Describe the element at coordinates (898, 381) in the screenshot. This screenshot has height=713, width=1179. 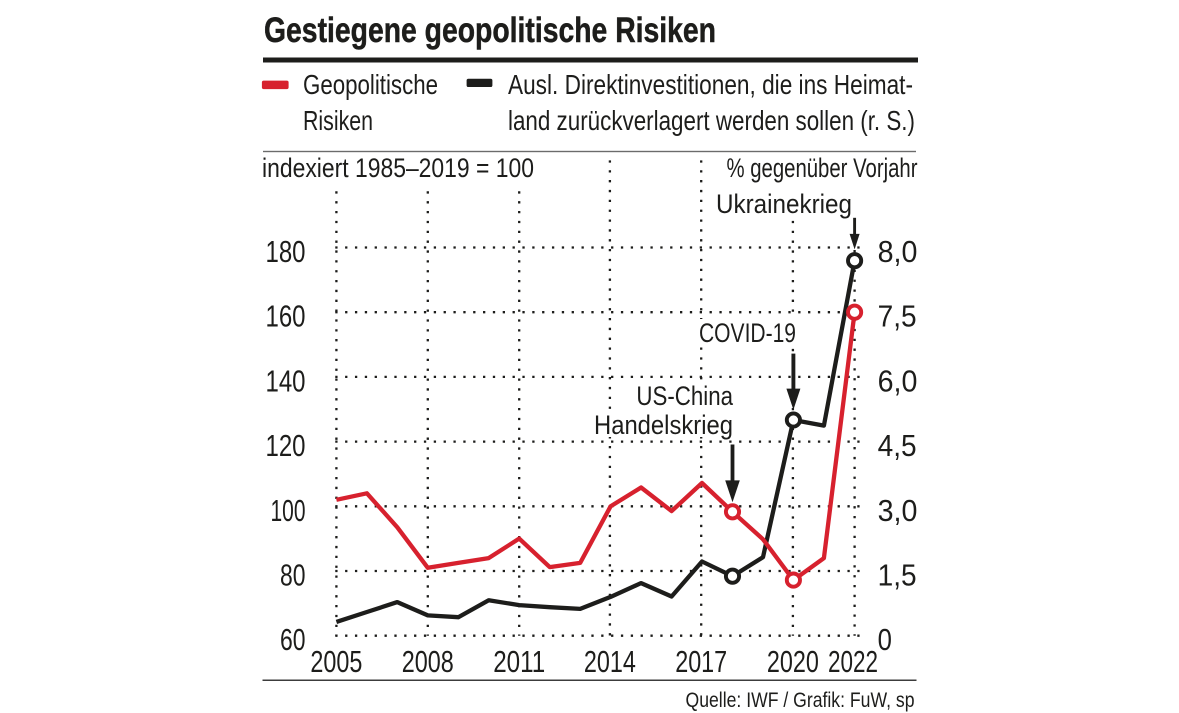
I see `svg-text: 6,0` at that location.